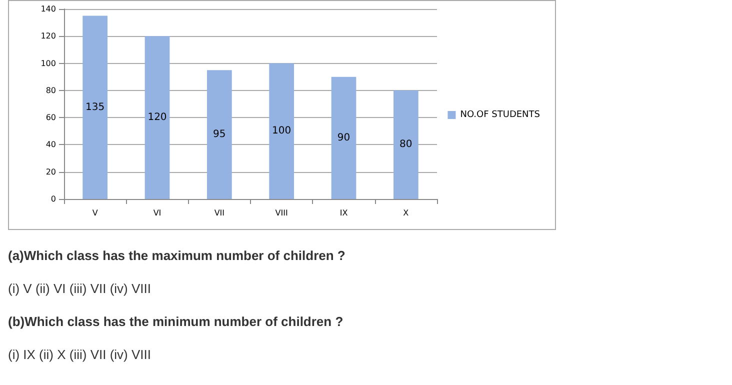 The width and height of the screenshot is (732, 385). Describe the element at coordinates (51, 171) in the screenshot. I see `y-tick-label: 20` at that location.